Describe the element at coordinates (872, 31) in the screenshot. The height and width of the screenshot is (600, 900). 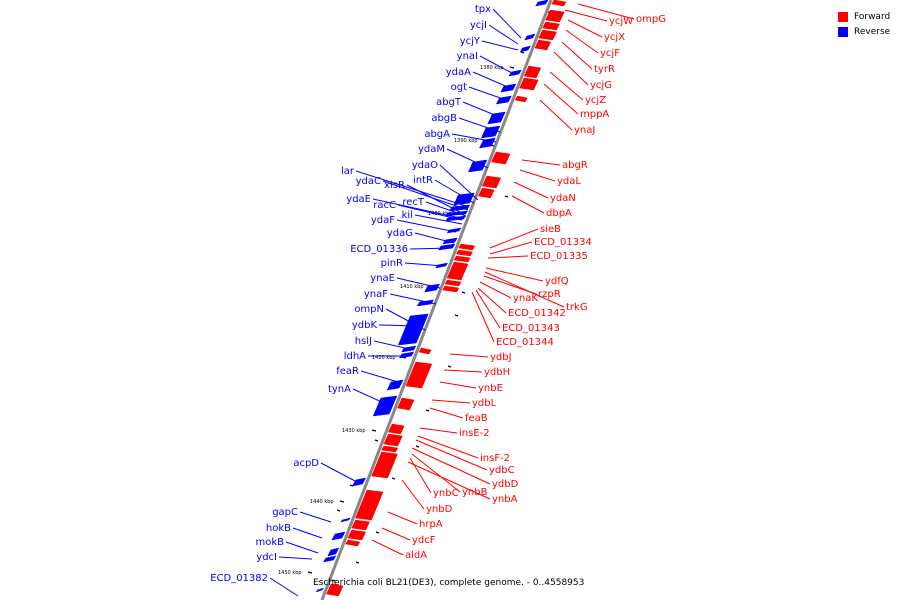
I see `legend-label-reverse: Reverse` at that location.